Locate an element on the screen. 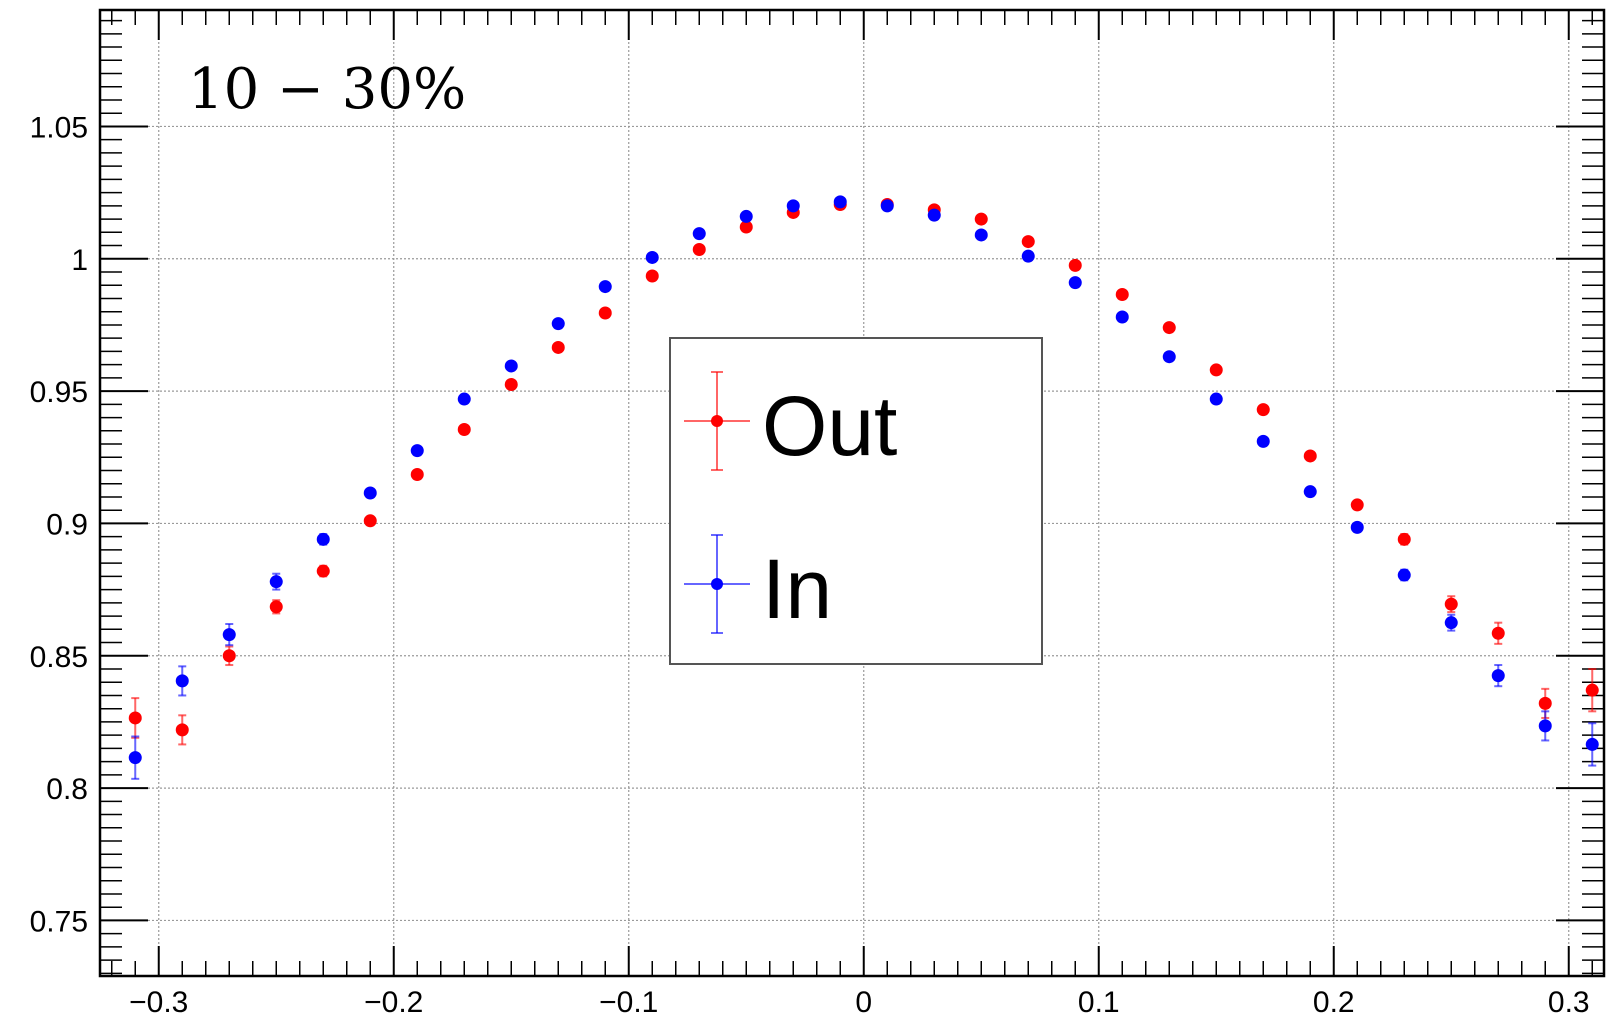 The image size is (1606, 1020). y-tick-label: 0.75 is located at coordinates (59, 921).